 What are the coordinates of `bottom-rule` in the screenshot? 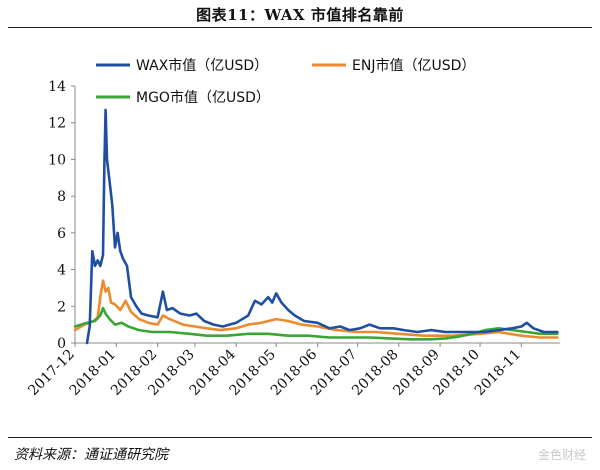 It's located at (300, 437).